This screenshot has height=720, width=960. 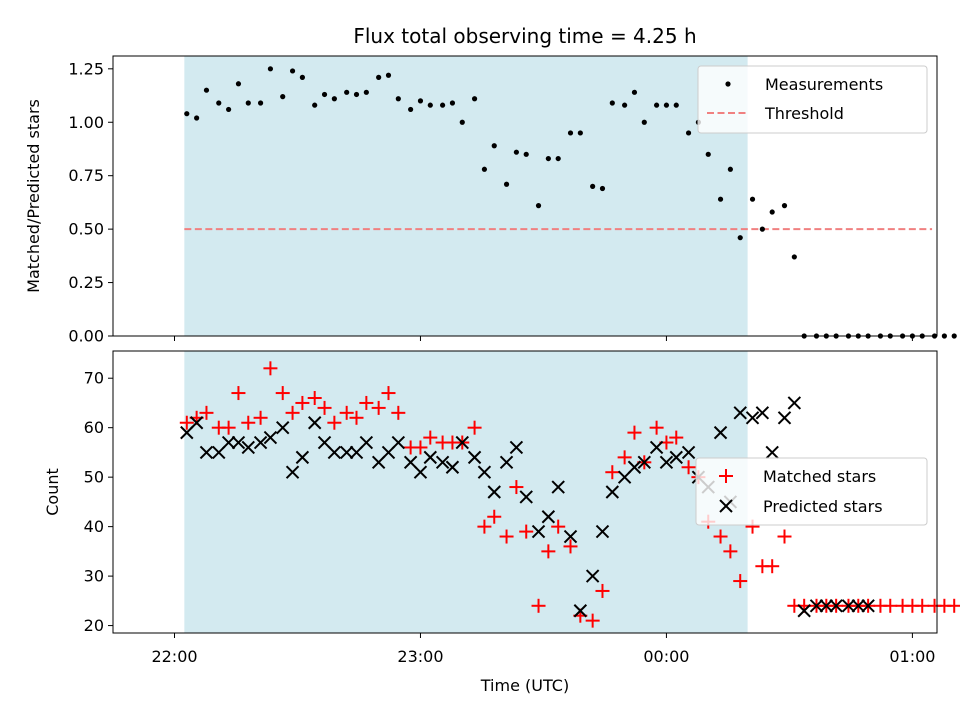 I want to click on bottom-y-tick-label: 20, so click(x=94, y=625).